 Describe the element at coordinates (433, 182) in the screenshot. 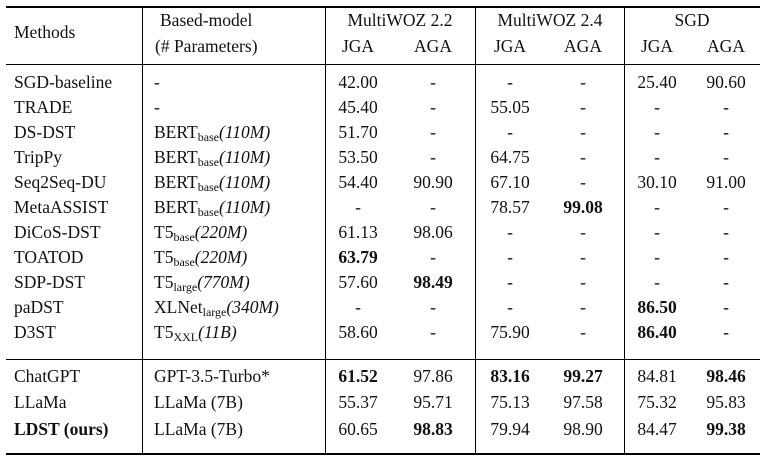

I see `row-value: 90.90` at that location.